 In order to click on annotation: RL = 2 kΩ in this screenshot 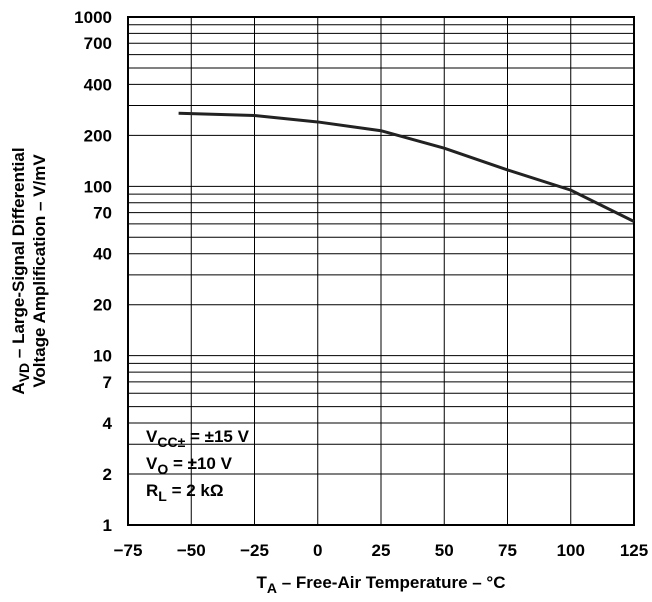, I will do `click(184, 492)`.